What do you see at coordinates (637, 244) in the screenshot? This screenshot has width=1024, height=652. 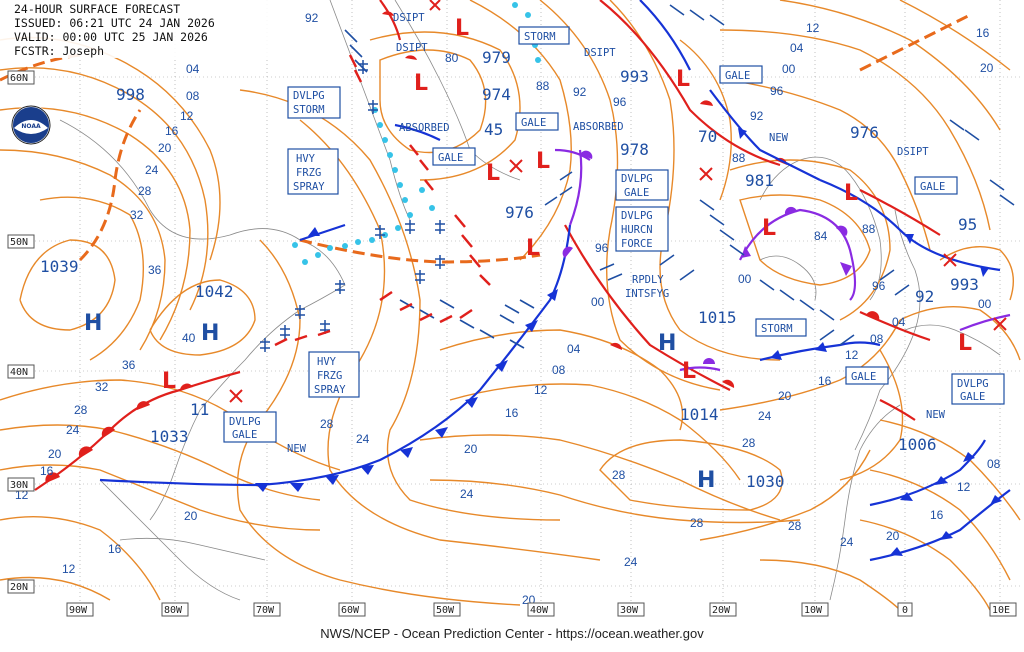 I see `svg-text: FORCE` at bounding box center [637, 244].